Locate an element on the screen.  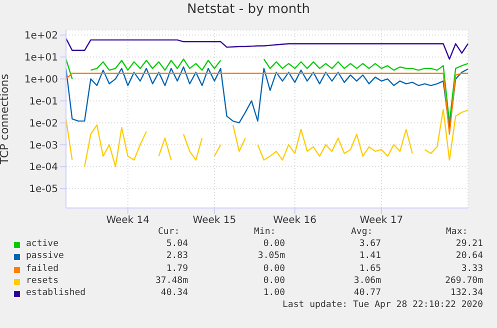
text: 40.77 is located at coordinates (367, 293).